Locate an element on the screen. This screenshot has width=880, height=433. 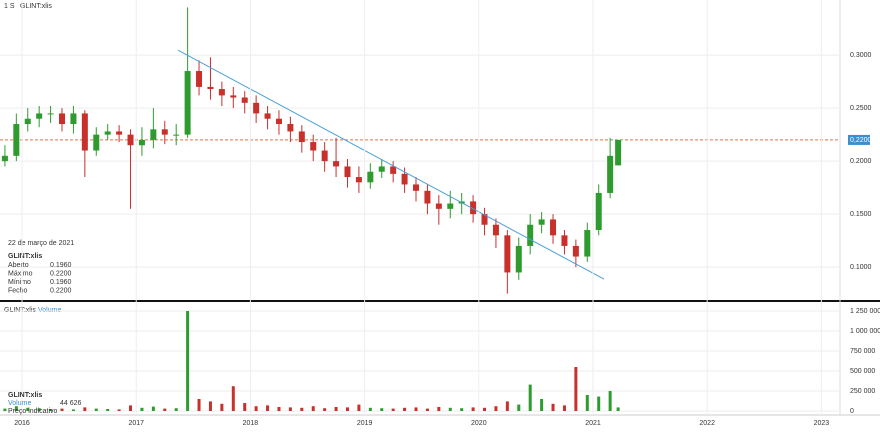
y-tick-label: 0.2500 is located at coordinates (861, 108).